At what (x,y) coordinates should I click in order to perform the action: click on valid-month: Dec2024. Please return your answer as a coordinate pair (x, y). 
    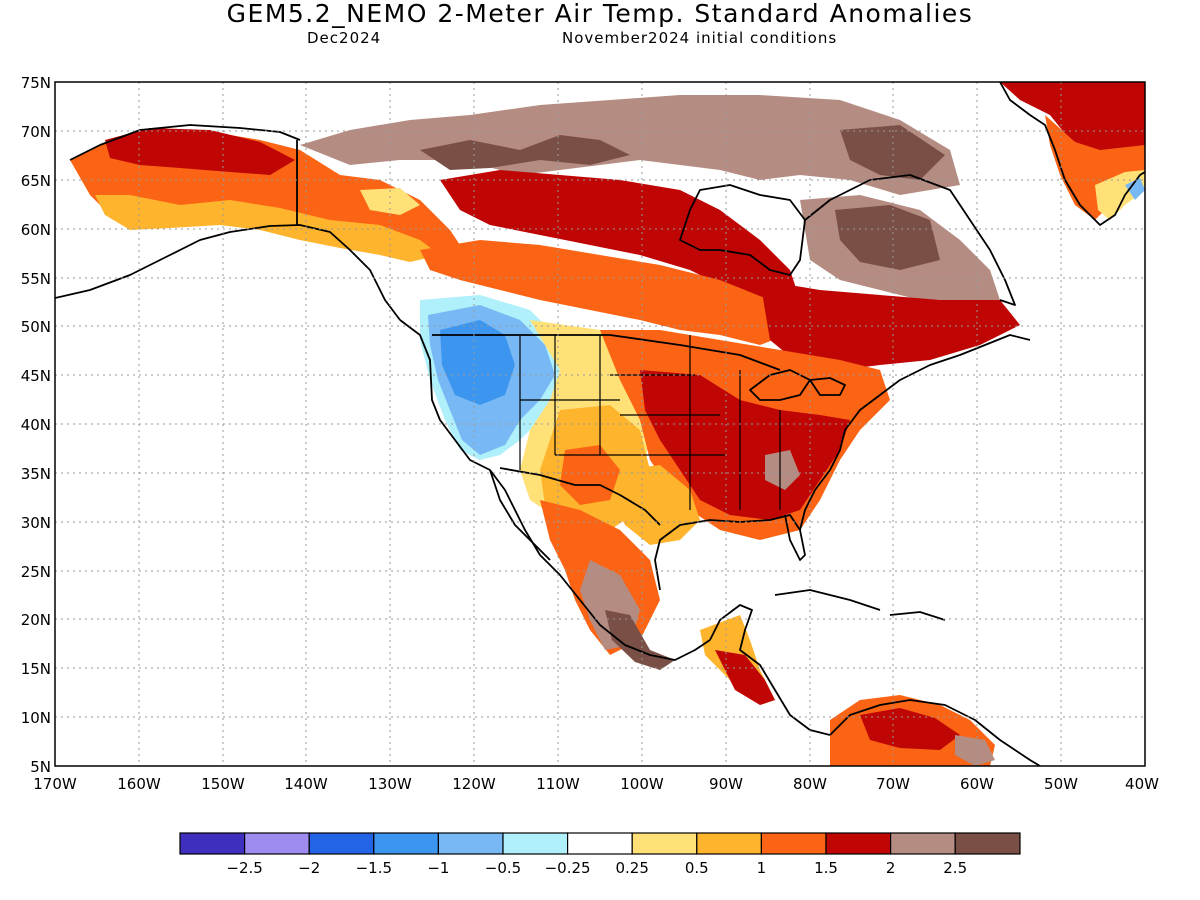
    Looking at the image, I should click on (344, 38).